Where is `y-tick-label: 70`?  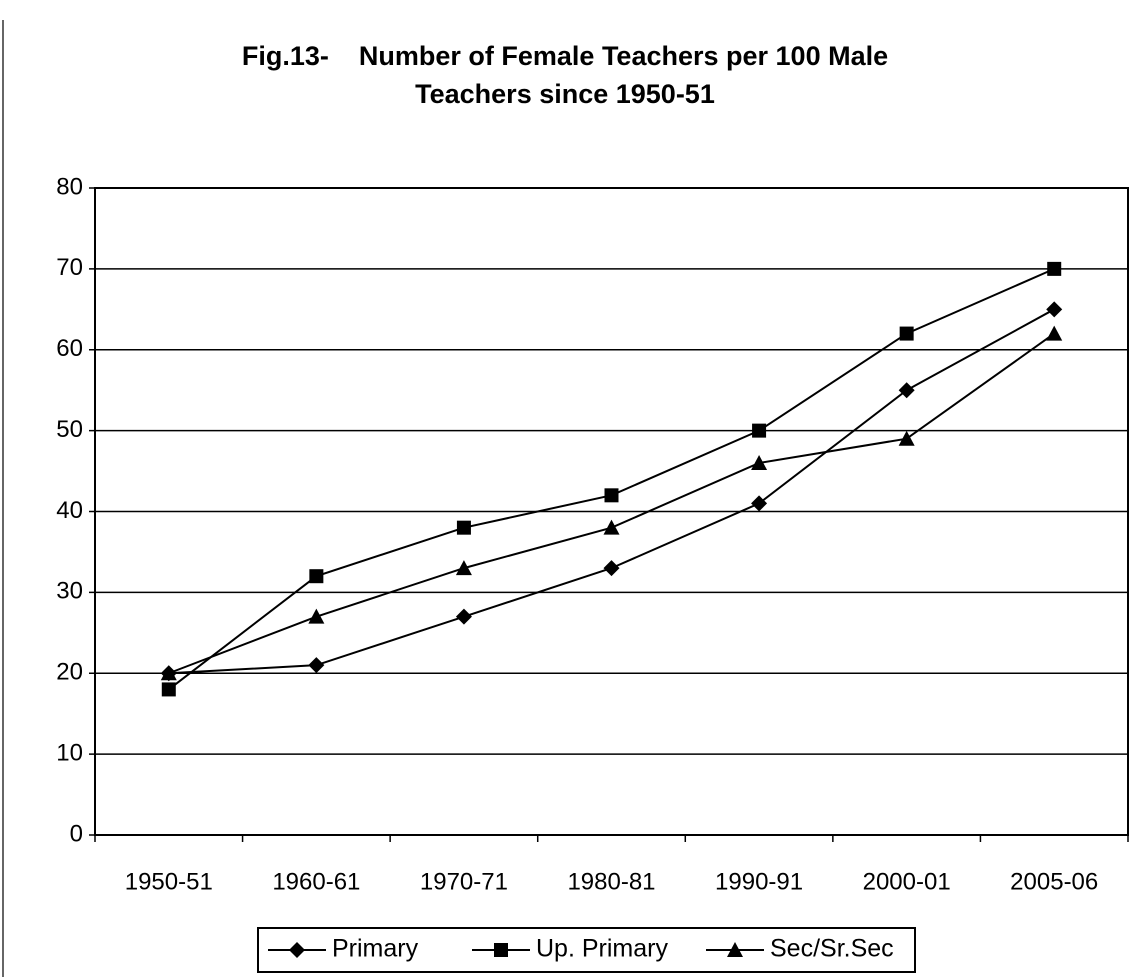 y-tick-label: 70 is located at coordinates (69, 267).